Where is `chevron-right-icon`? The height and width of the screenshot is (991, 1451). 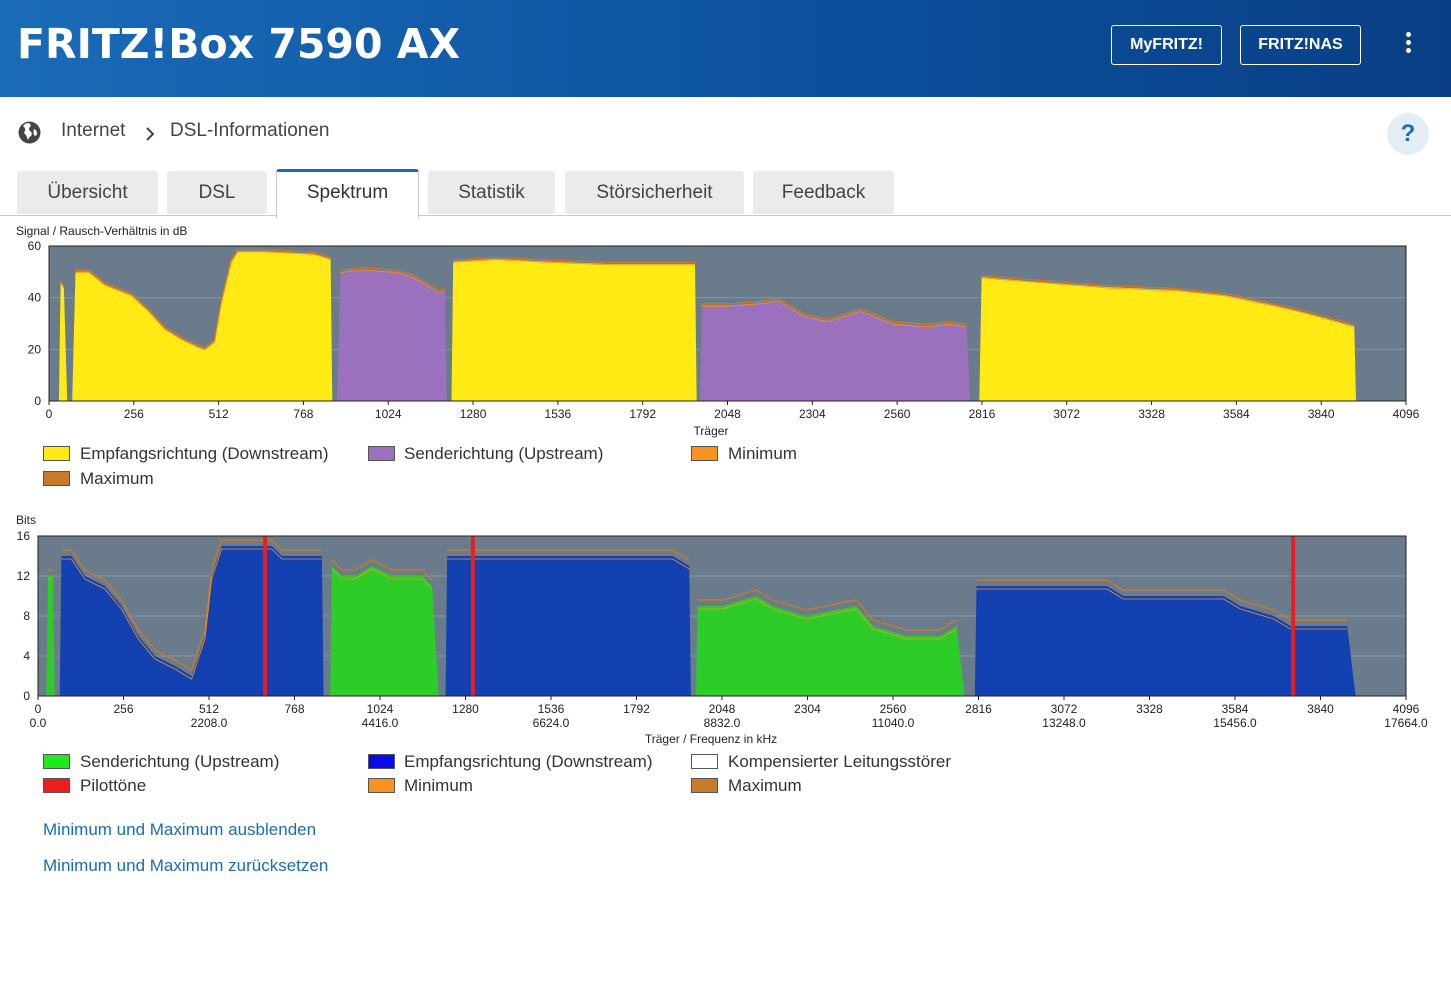 chevron-right-icon is located at coordinates (150, 134).